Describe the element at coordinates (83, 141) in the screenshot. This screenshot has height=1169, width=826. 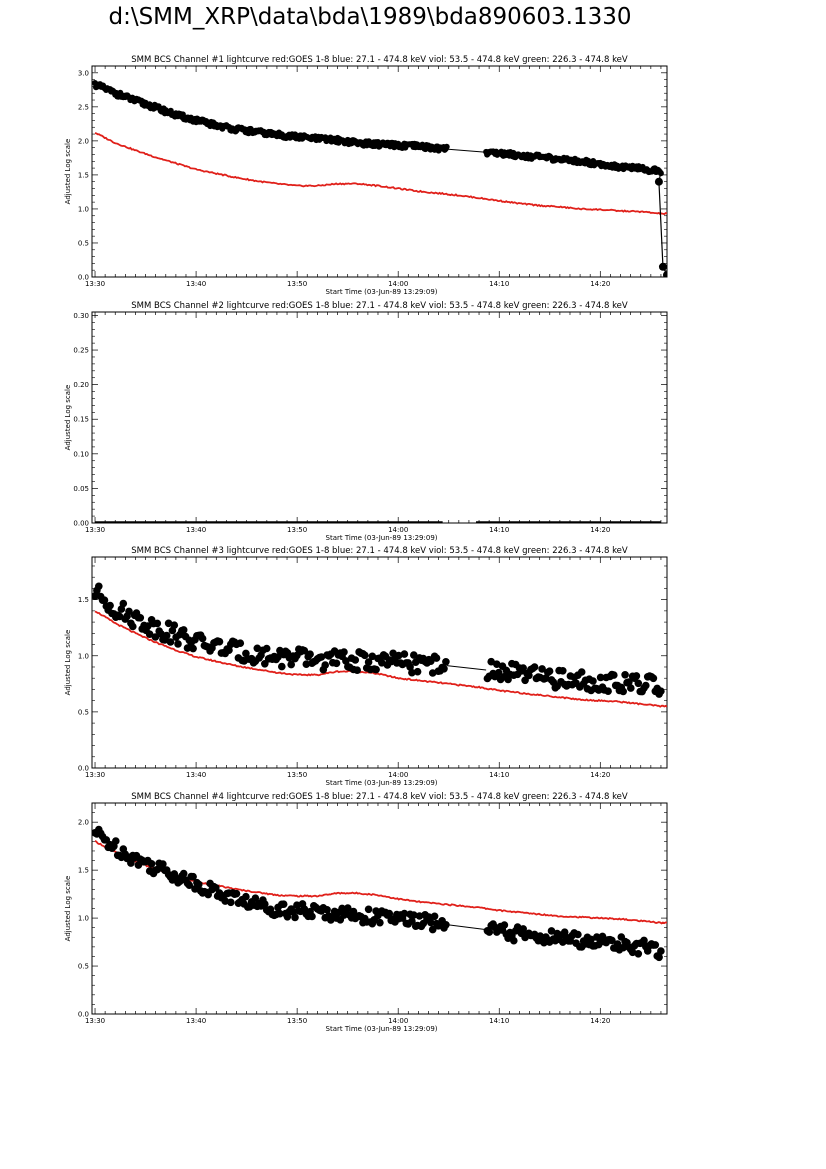
I see `y-tick-label: 2.0` at that location.